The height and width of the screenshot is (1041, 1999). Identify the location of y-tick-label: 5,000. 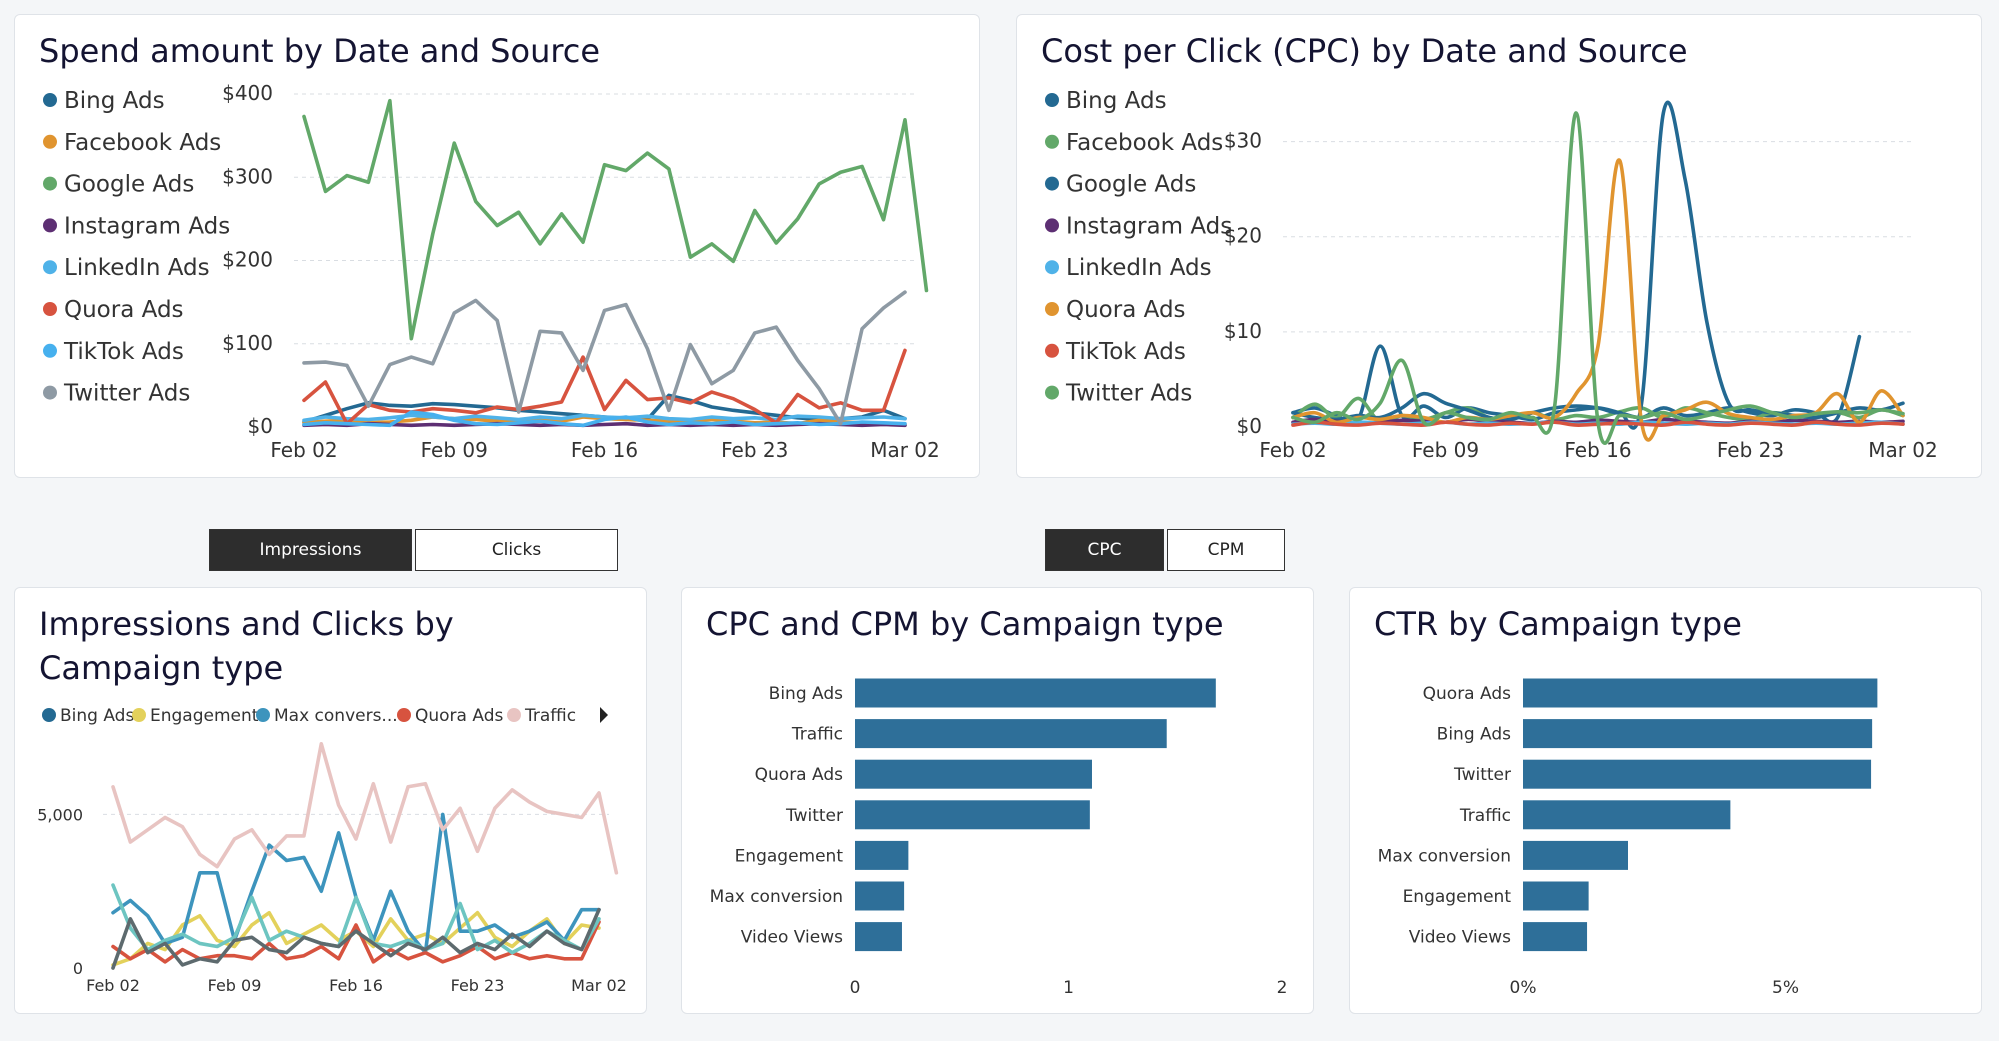
(60, 814).